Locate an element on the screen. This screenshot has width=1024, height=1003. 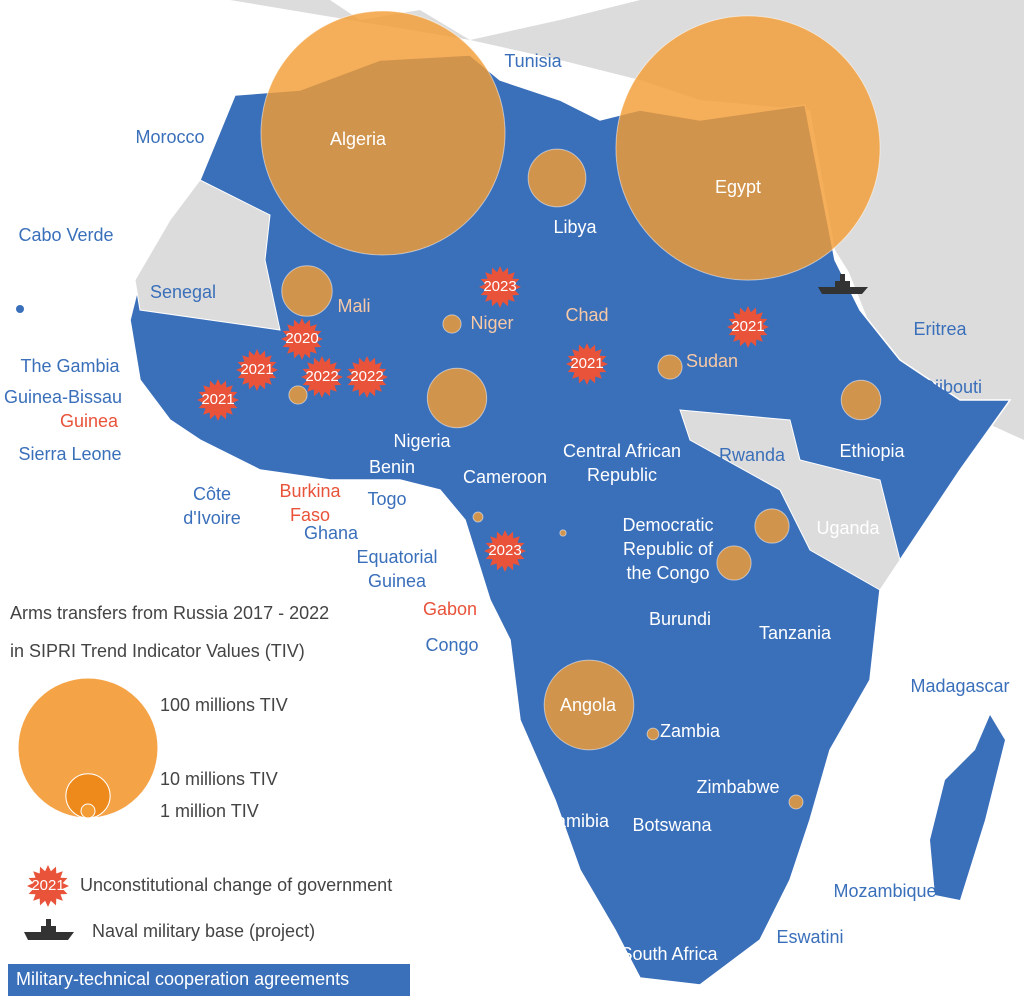
country-label: Niger is located at coordinates (491, 323).